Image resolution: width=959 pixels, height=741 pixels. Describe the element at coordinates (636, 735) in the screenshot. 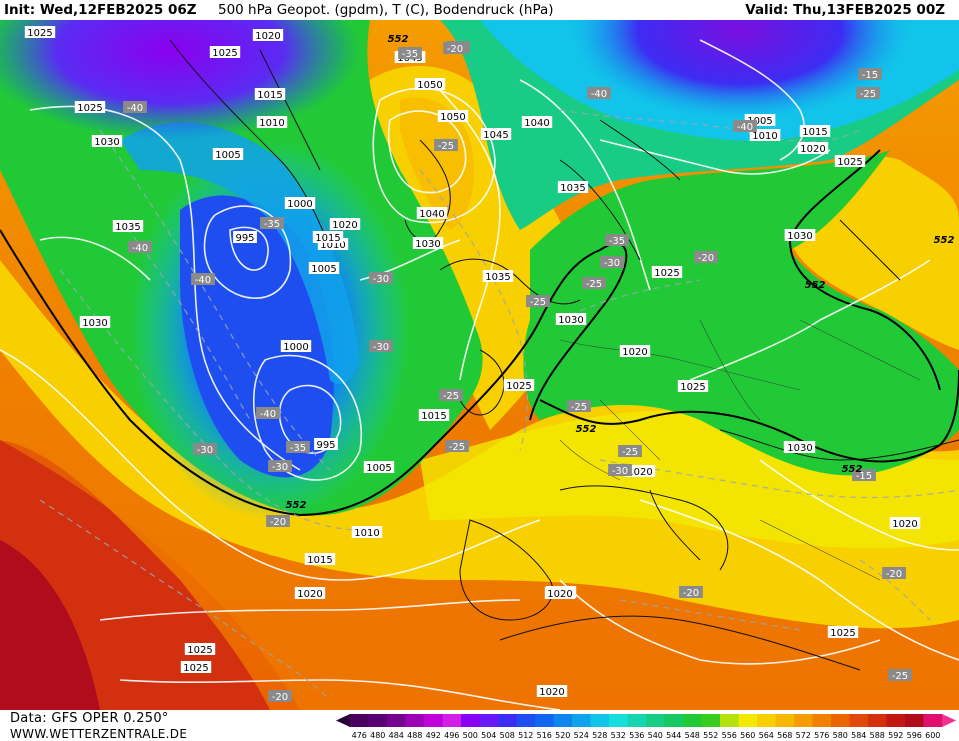

I see `legend-tick-label: 536` at that location.